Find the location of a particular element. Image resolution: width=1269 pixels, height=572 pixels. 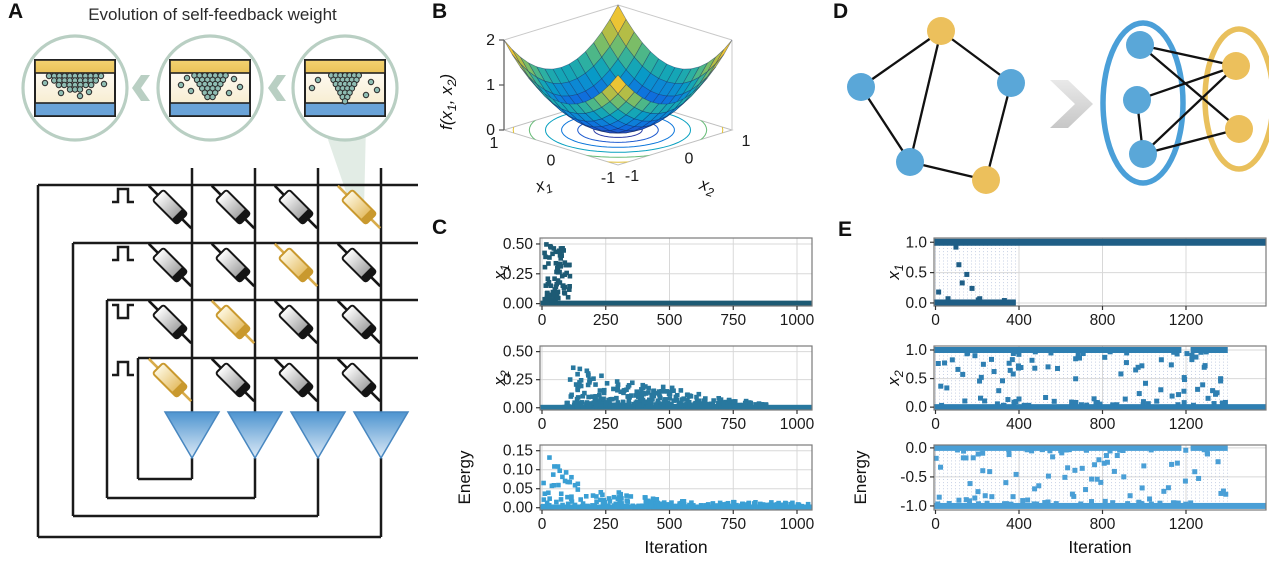

c2-tick-labels: 0 250 500 750 1000 0.00 0.25 0.50 is located at coordinates (659, 388).